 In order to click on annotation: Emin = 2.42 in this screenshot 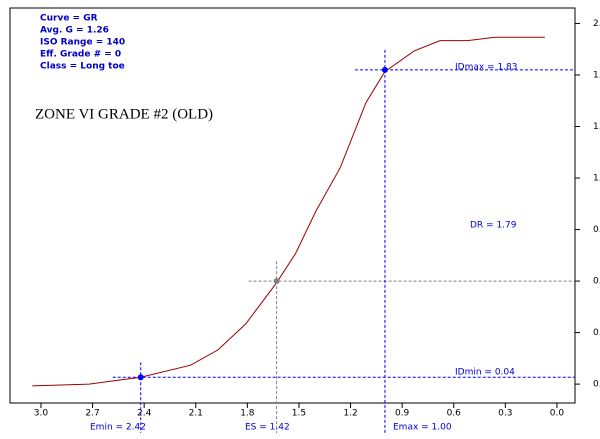, I will do `click(118, 428)`.